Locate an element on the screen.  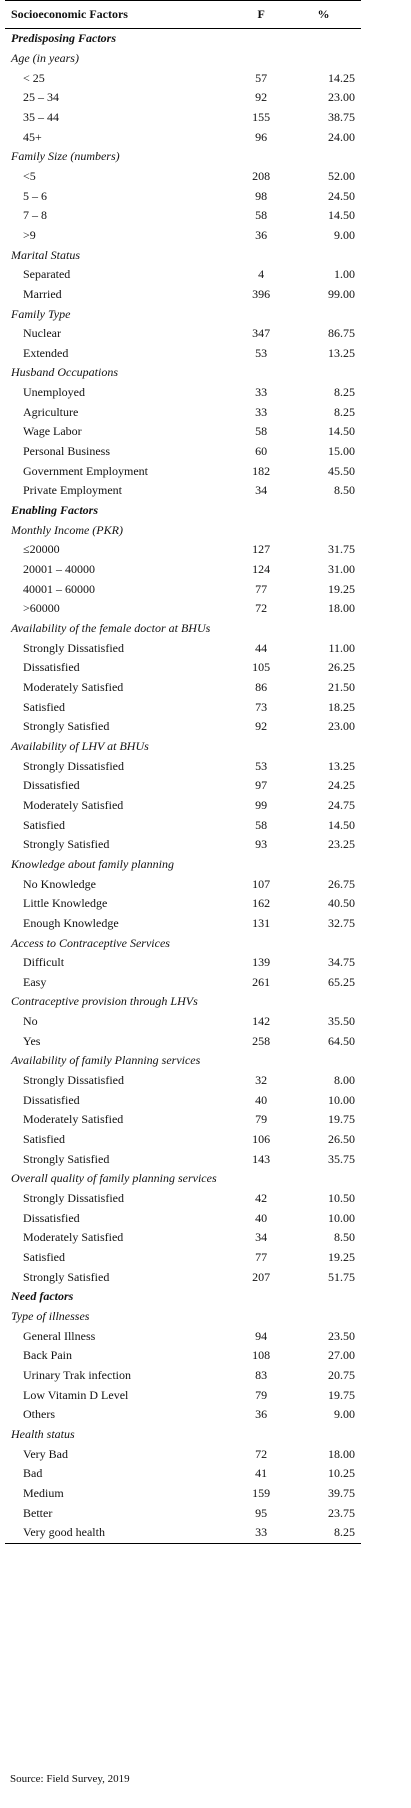
table-row: Difficult 139 34.75 is located at coordinates (183, 963).